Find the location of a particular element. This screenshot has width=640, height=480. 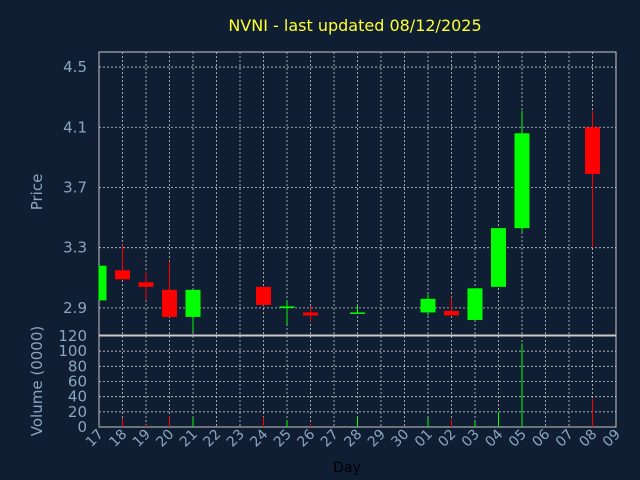

price-tick-label: 4.1 is located at coordinates (75, 127).